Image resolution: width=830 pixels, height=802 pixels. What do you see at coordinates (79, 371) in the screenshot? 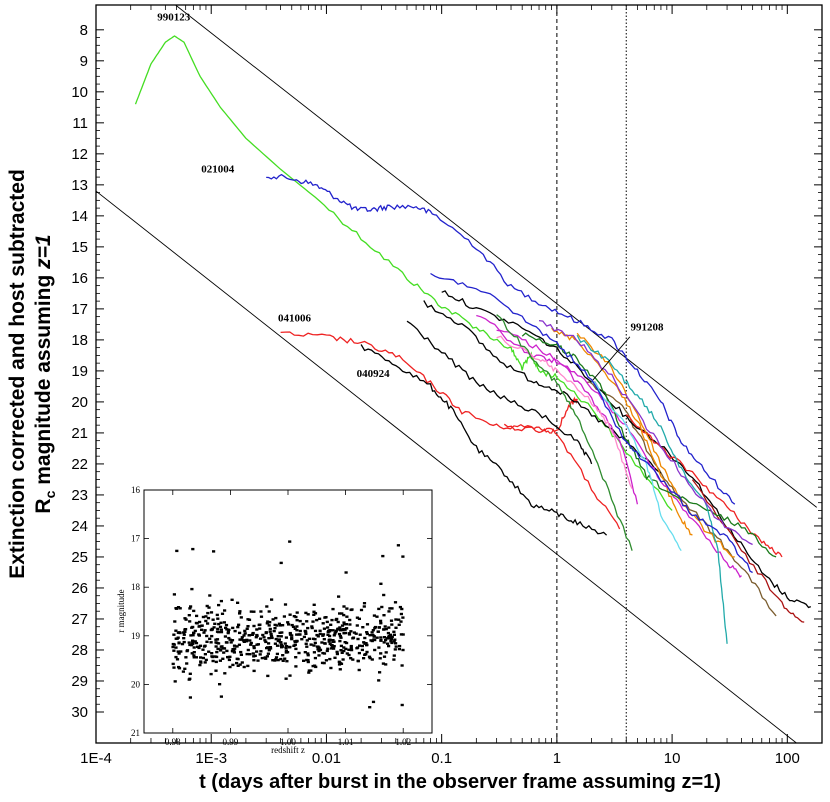
I see `y-tick-label-19: 19` at bounding box center [79, 371].